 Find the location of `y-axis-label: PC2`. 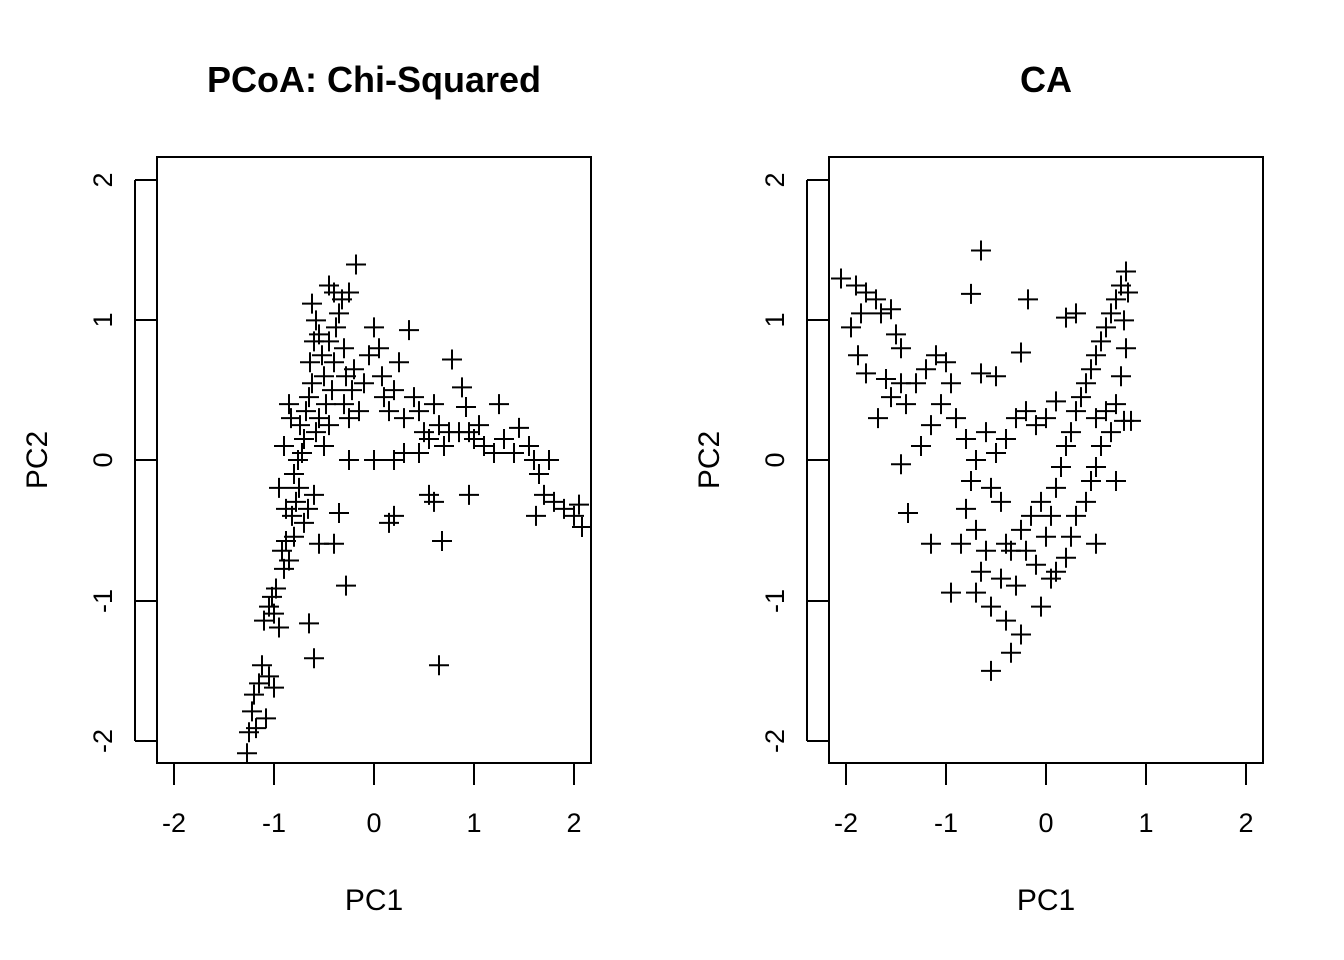

y-axis-label: PC2 is located at coordinates (709, 460).